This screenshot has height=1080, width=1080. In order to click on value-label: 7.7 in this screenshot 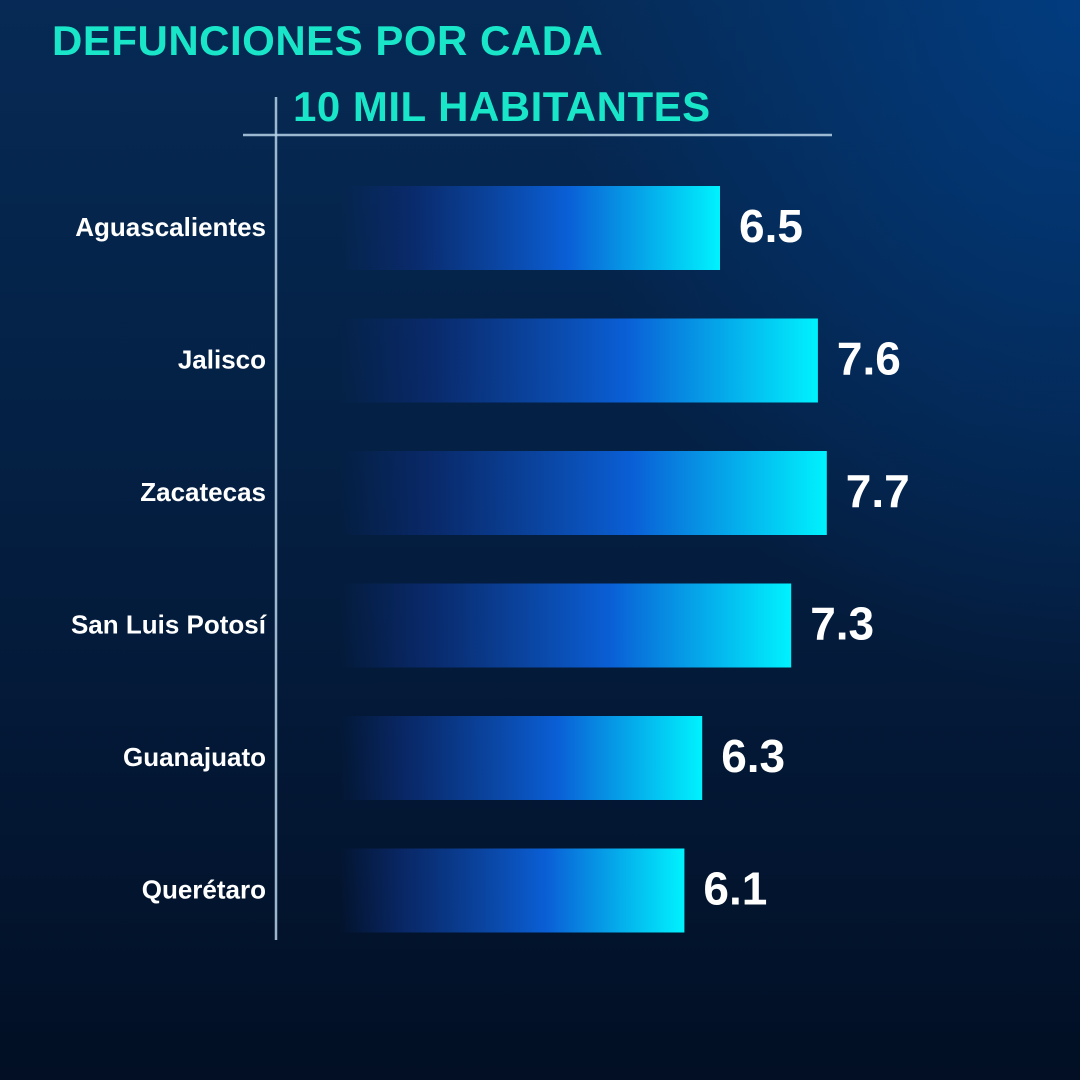, I will do `click(878, 491)`.